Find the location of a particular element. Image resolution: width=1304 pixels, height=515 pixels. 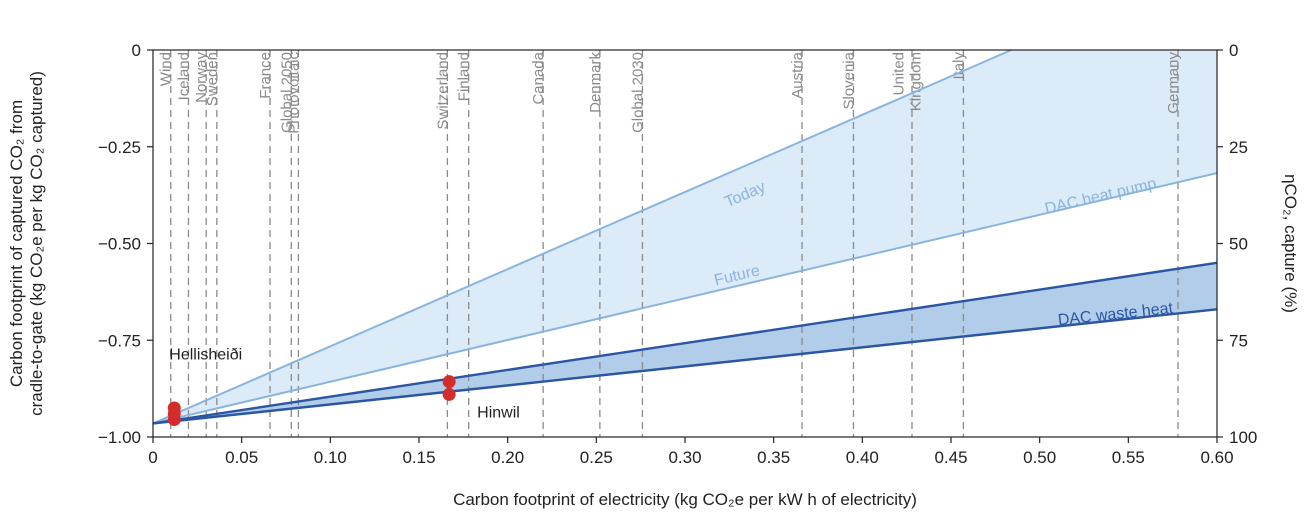

reference-line-label: Global 2030 is located at coordinates (637, 92).